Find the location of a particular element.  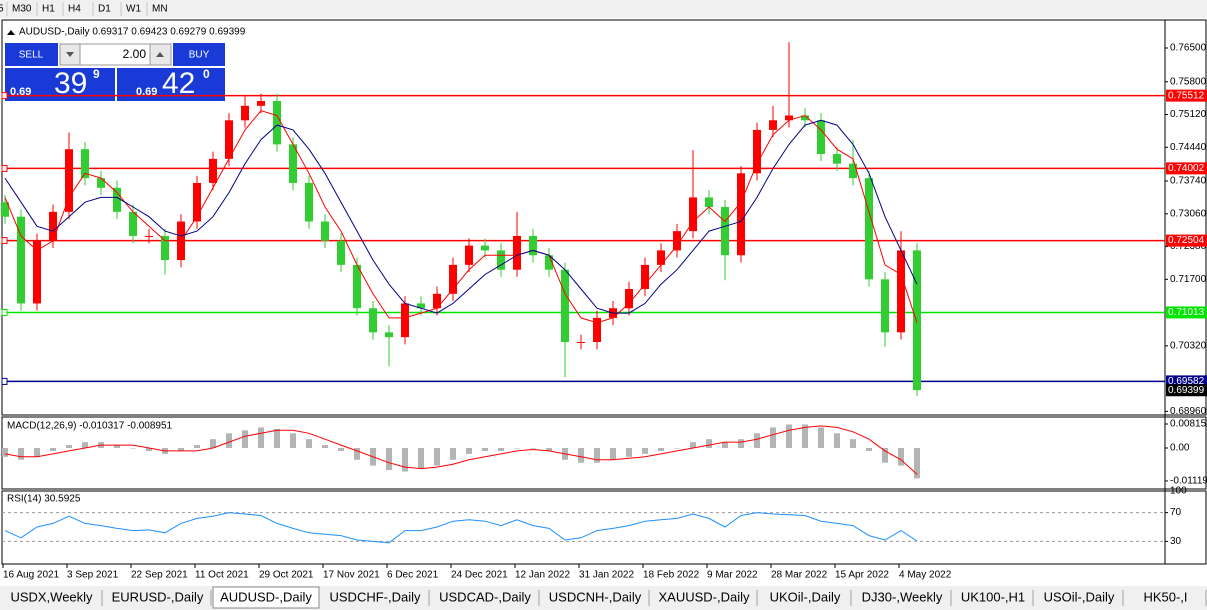

sell-label: SELL is located at coordinates (31, 55).